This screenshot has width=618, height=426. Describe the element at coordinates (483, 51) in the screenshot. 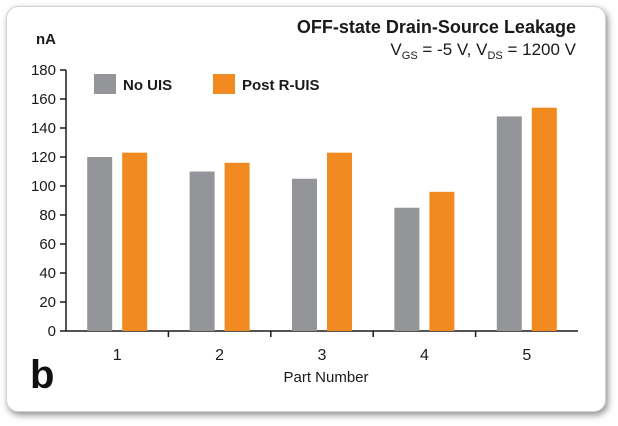

I see `chart-subtitle: VGS = -5 V, VDS = 1200 V` at that location.